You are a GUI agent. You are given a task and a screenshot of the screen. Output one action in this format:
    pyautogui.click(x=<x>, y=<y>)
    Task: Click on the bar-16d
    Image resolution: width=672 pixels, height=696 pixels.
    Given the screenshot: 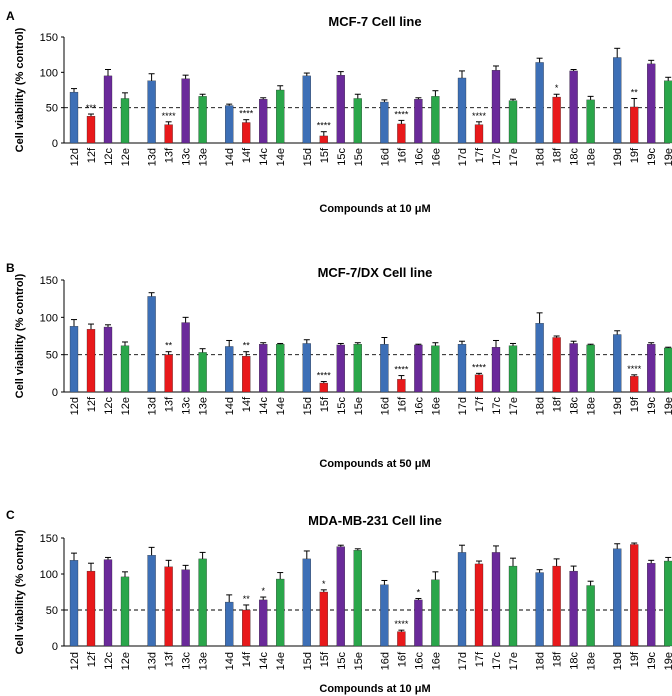 What is the action you would take?
    pyautogui.click(x=384, y=122)
    